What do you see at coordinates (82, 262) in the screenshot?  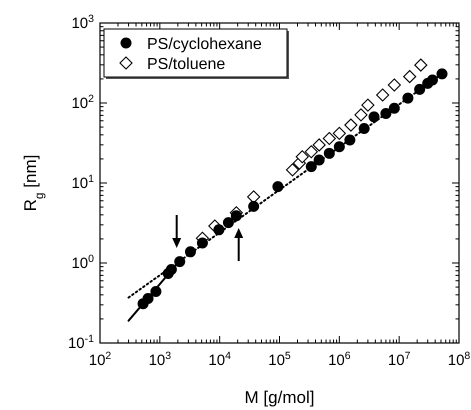 I see `y-tick-label: 10$^{0}$` at bounding box center [82, 262].